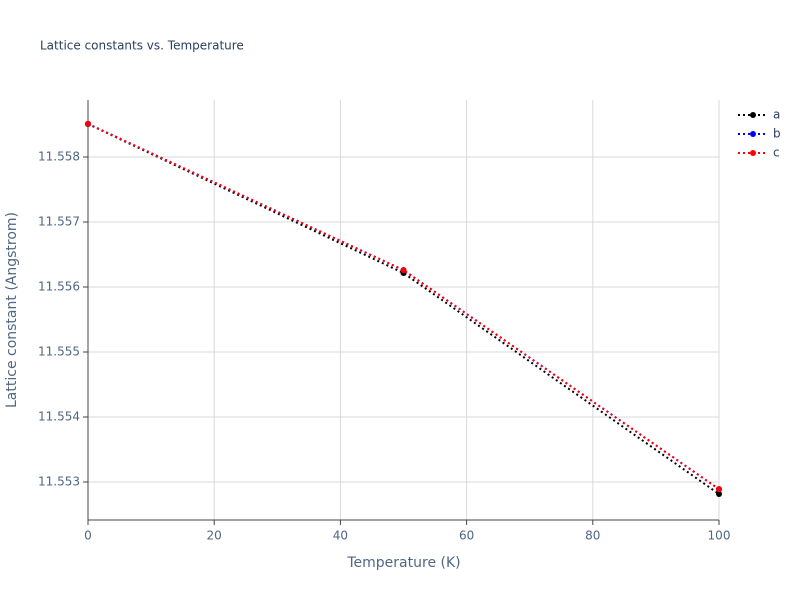 The width and height of the screenshot is (800, 600). I want to click on y-tick-label: 11.554, so click(59, 416).